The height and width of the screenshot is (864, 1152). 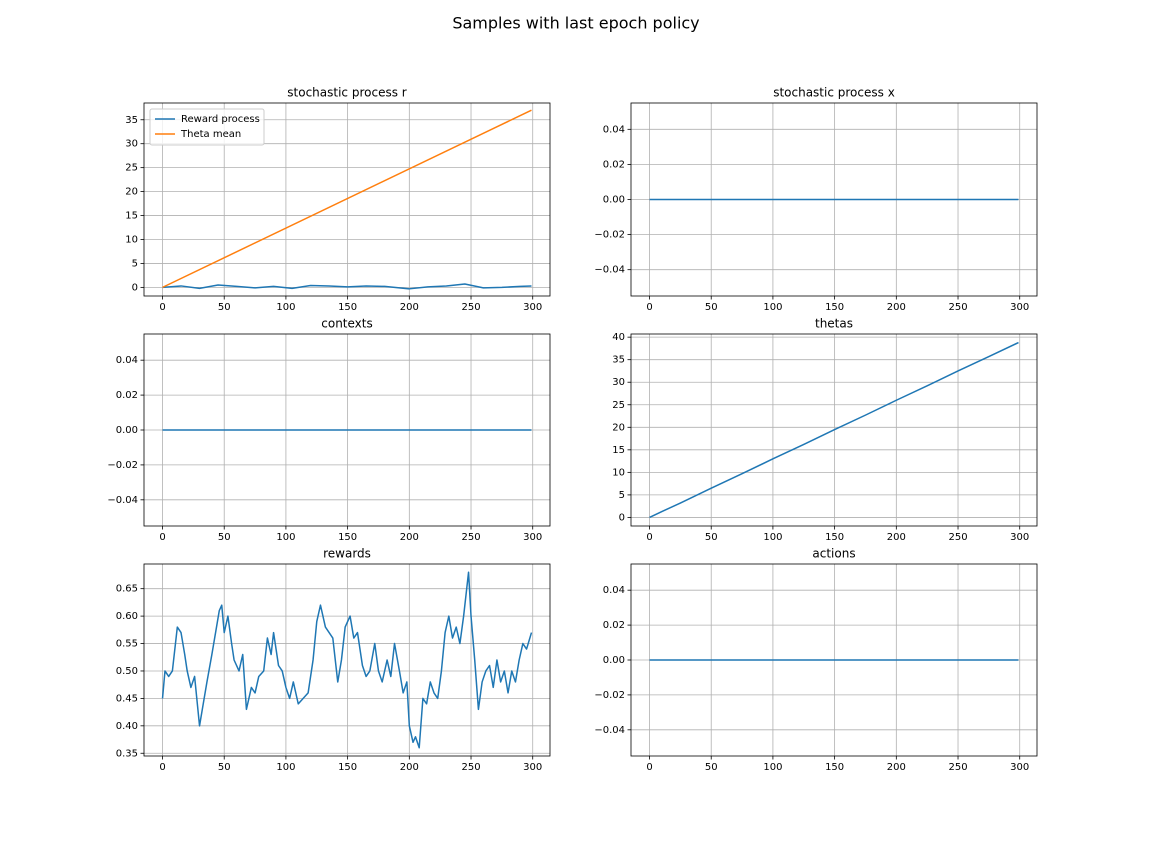 I want to click on subplot-title: thetas, so click(x=834, y=324).